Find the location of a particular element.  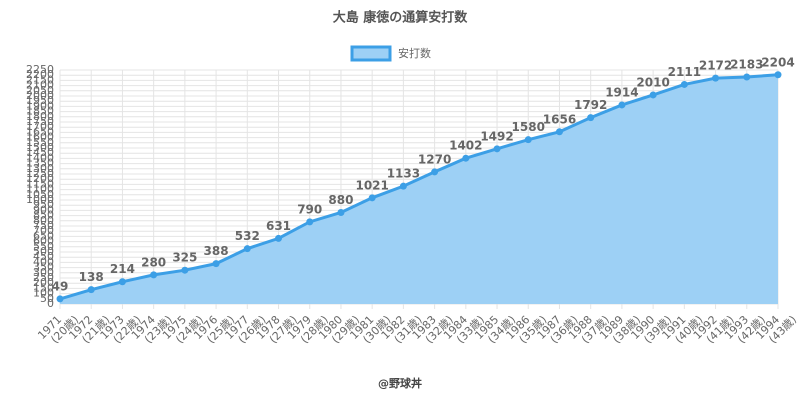

y-tick-label: 1150 is located at coordinates (40, 183).